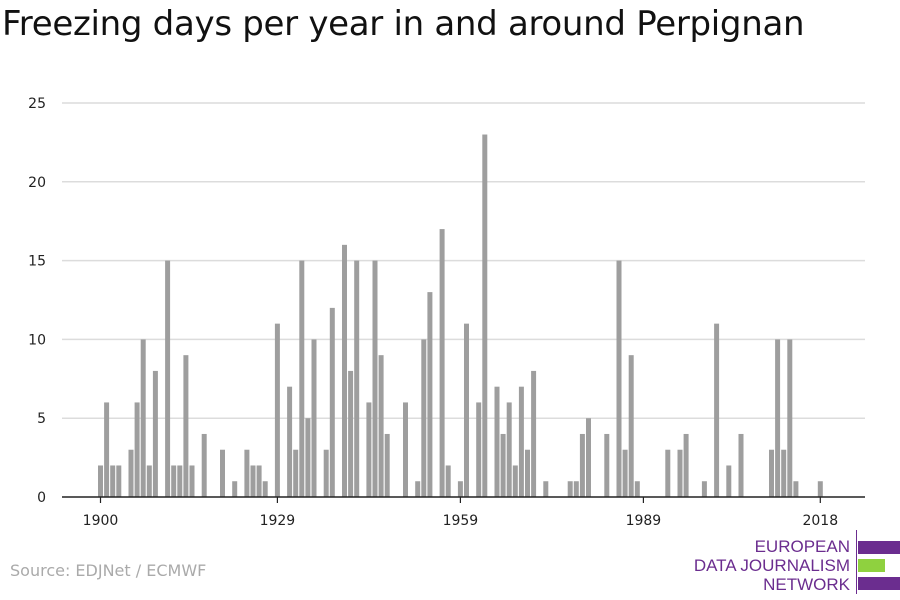 This screenshot has height=600, width=900. I want to click on x-tick-label: 1989, so click(644, 521).